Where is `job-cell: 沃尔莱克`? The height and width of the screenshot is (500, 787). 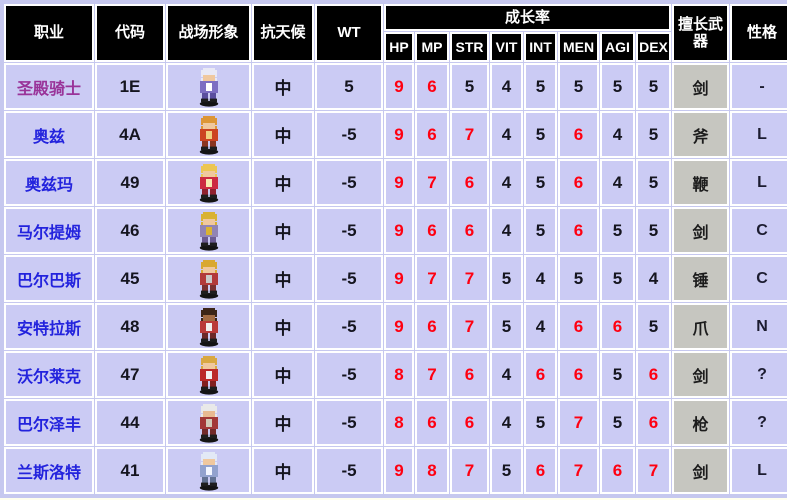
job-cell: 沃尔莱克 is located at coordinates (49, 374).